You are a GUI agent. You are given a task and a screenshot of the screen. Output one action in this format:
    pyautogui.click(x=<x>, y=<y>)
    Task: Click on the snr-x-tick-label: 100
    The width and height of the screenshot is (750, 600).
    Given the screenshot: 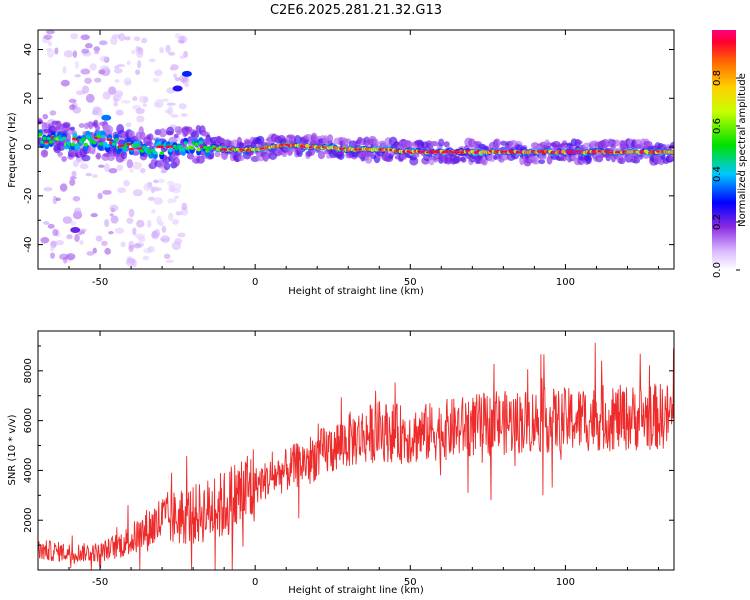 What is the action you would take?
    pyautogui.click(x=565, y=582)
    